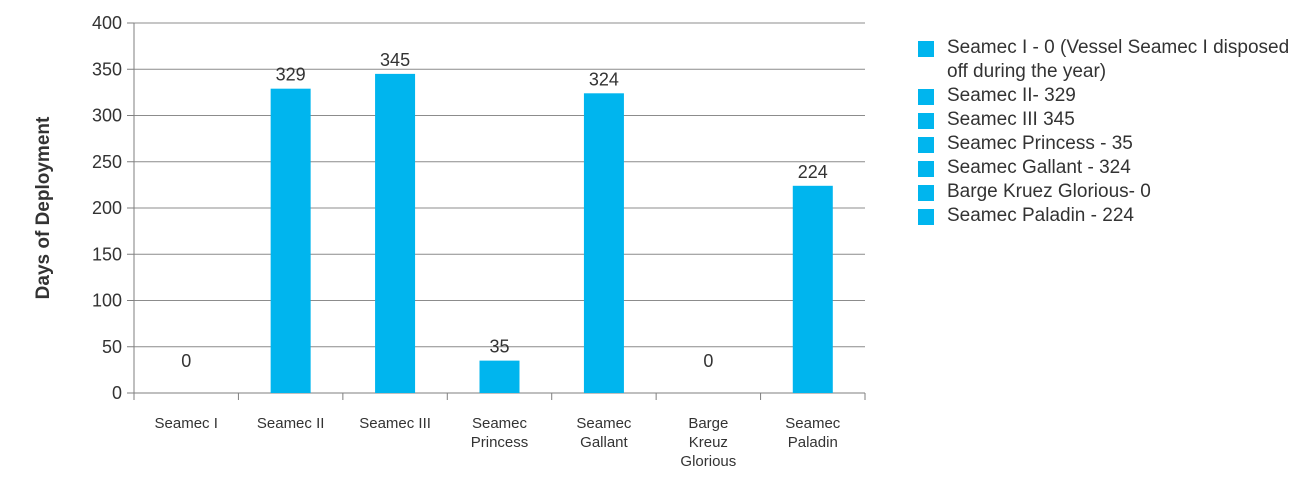  I want to click on legend-label: Seamec II- 329, so click(1011, 95).